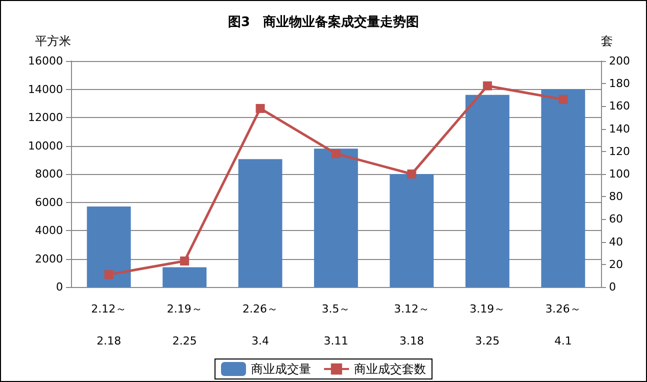 Image resolution: width=647 pixels, height=382 pixels. I want to click on y-tick-label: 2000, so click(49, 259).